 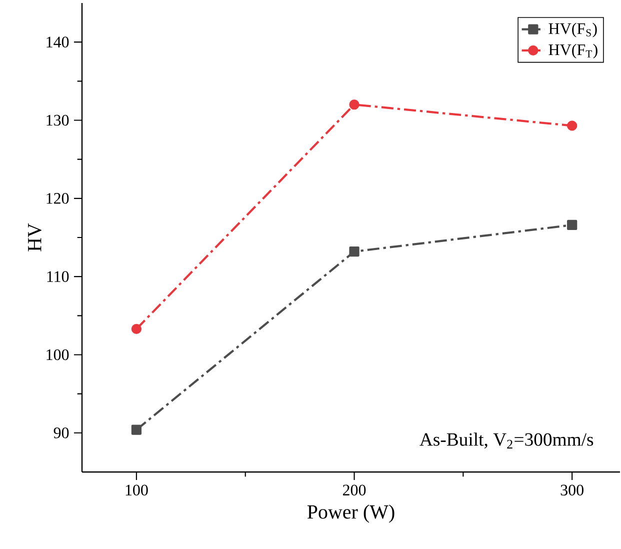 What do you see at coordinates (57, 120) in the screenshot?
I see `y-tick-label: 130` at bounding box center [57, 120].